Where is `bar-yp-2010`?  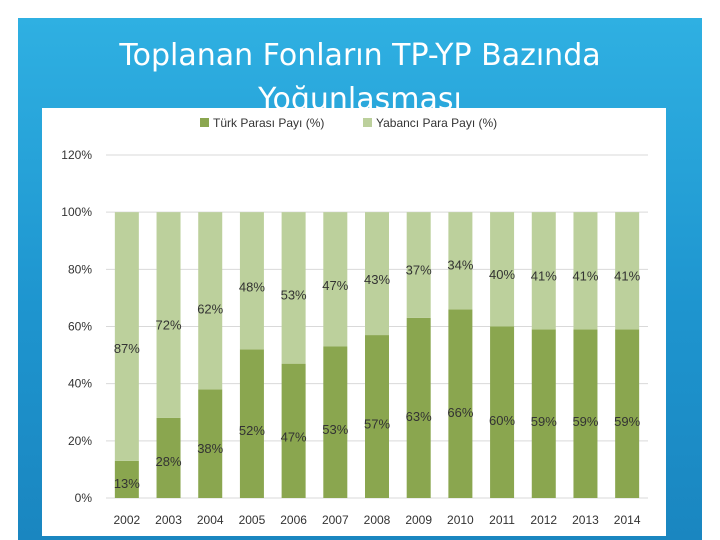
bar-yp-2010 is located at coordinates (460, 261).